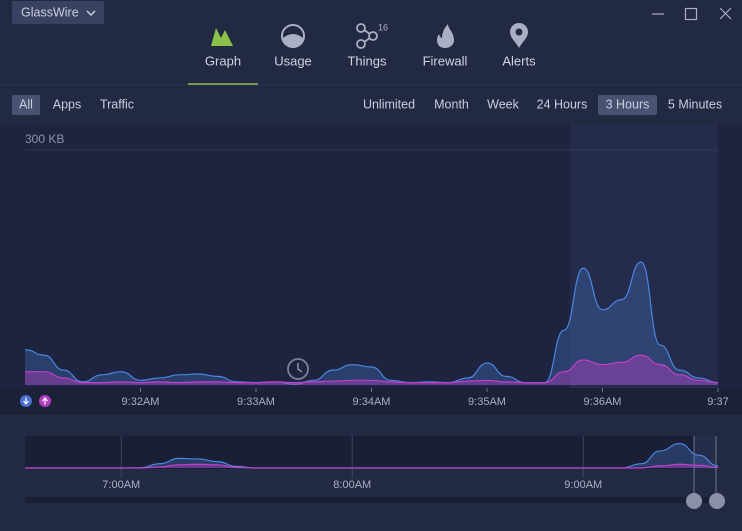  I want to click on dropdown-caret, so click(91, 13).